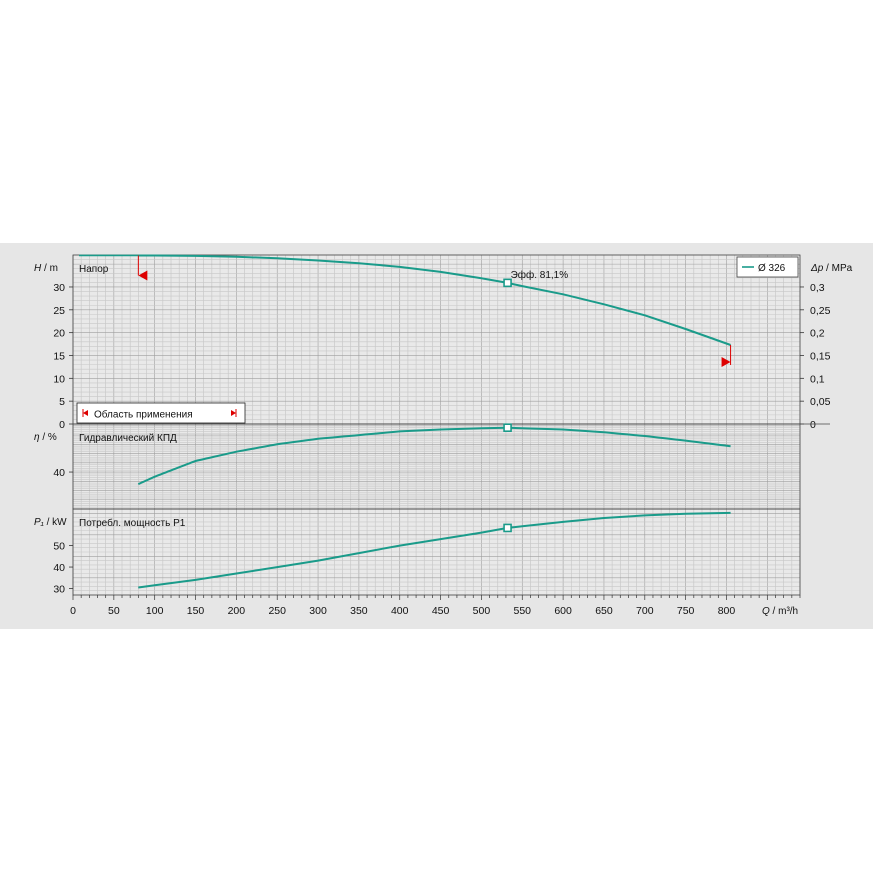 Image resolution: width=873 pixels, height=873 pixels. I want to click on y-tick-label-power: 50, so click(59, 547).